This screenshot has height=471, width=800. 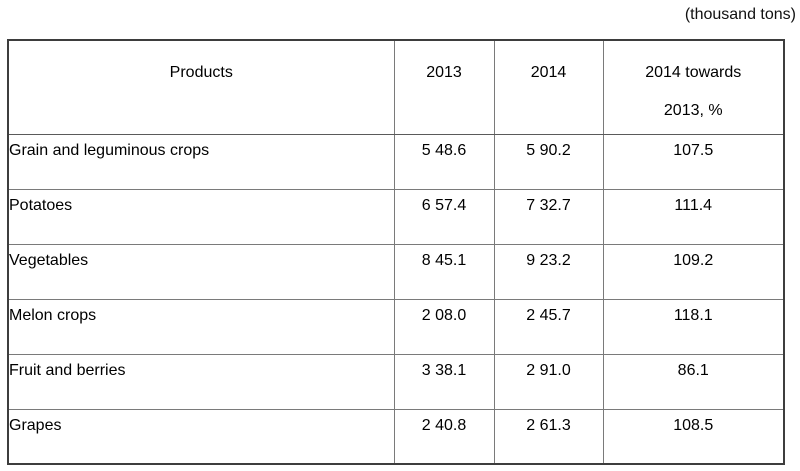 I want to click on value-2014-cell: 5 90.2, so click(x=548, y=161).